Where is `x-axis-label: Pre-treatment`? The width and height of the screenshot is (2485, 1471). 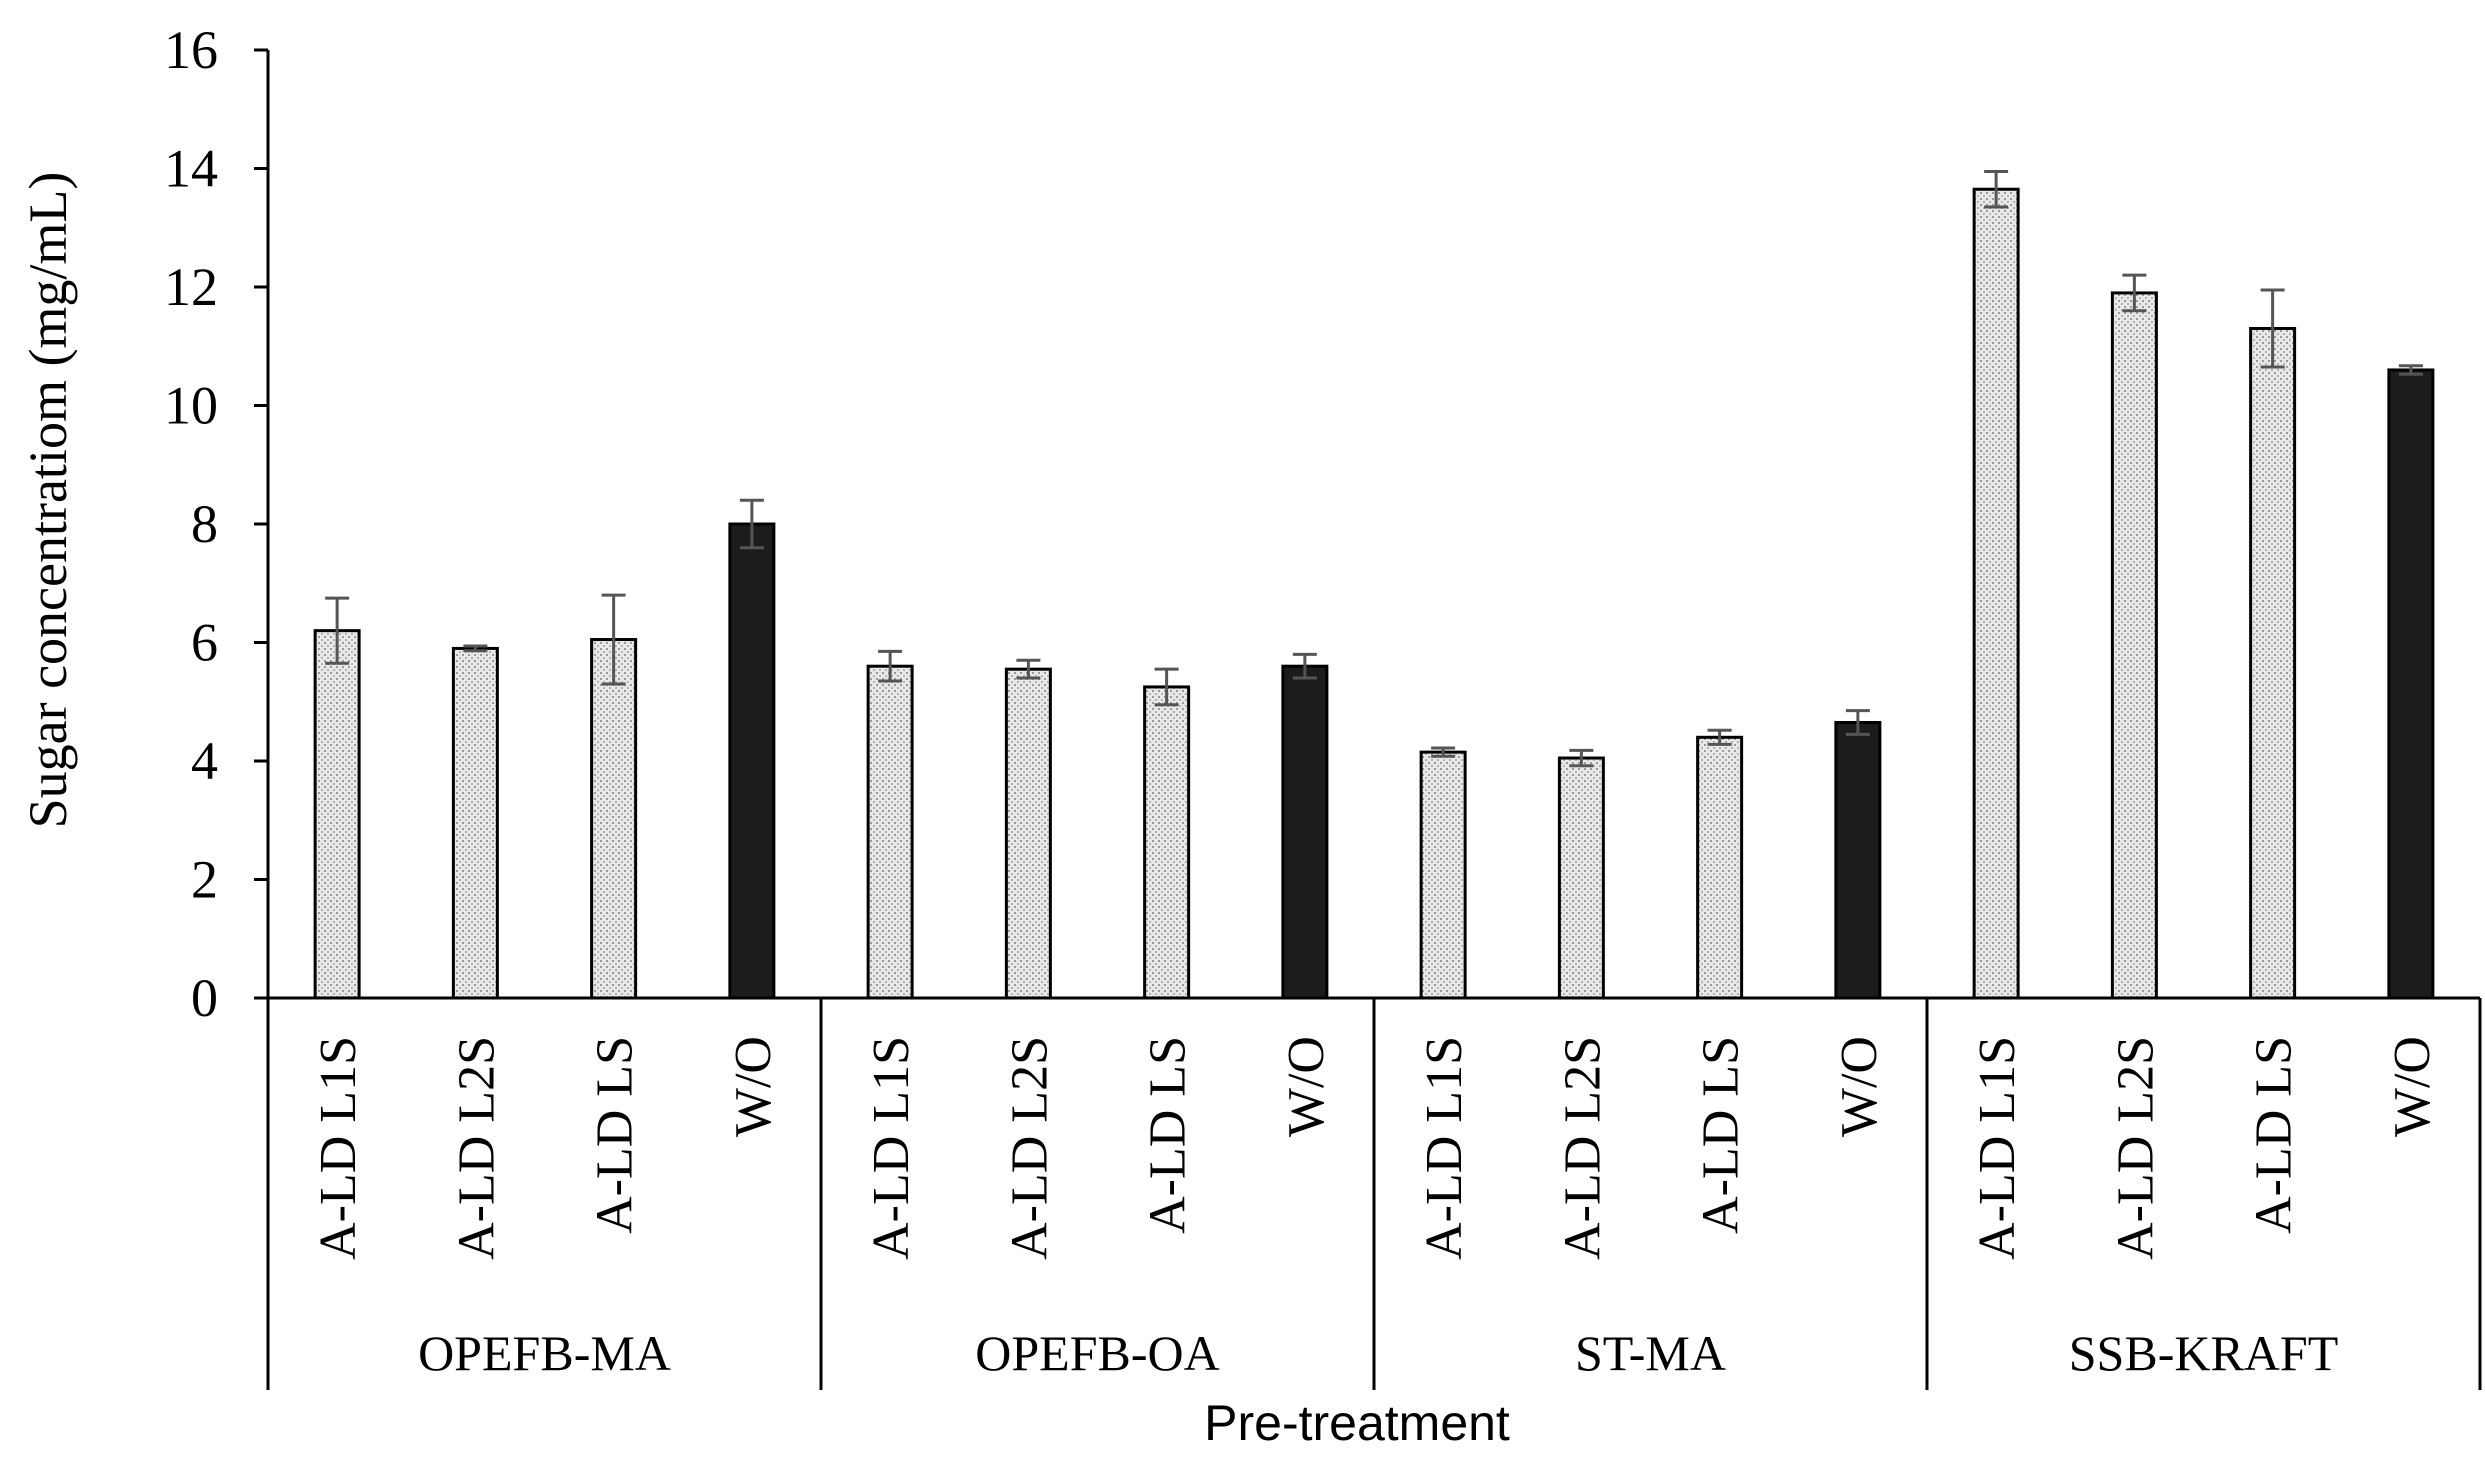
x-axis-label: Pre-treatment is located at coordinates (1357, 1423).